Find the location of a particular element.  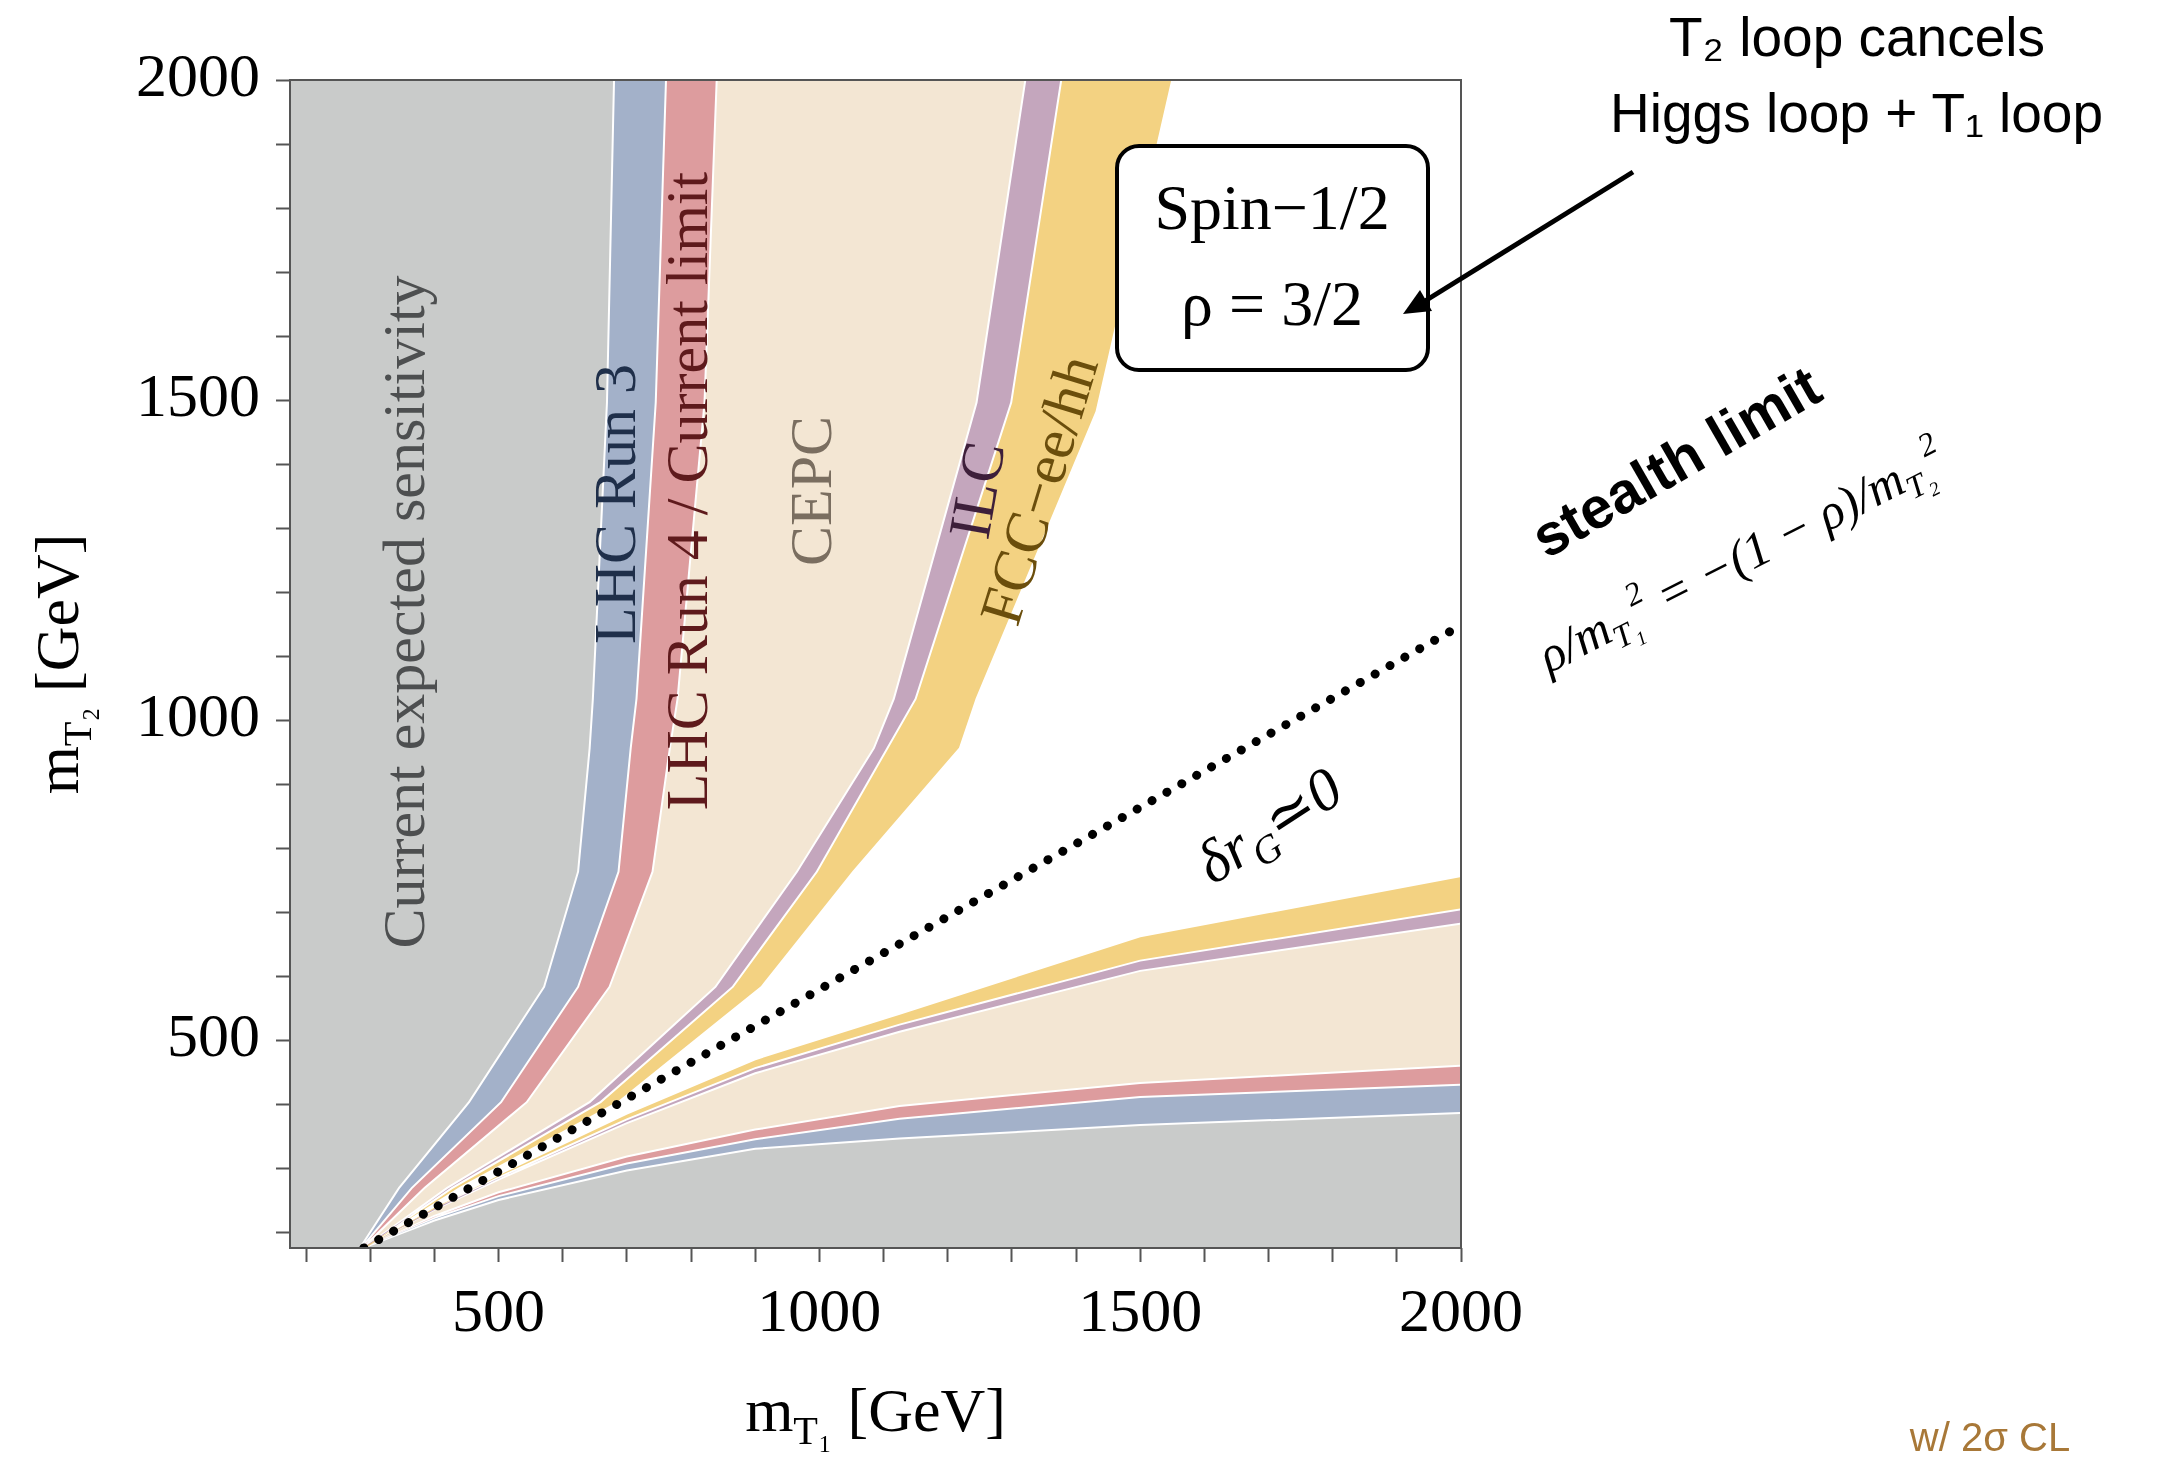

x-tick-label: 1500 is located at coordinates (1140, 1310).